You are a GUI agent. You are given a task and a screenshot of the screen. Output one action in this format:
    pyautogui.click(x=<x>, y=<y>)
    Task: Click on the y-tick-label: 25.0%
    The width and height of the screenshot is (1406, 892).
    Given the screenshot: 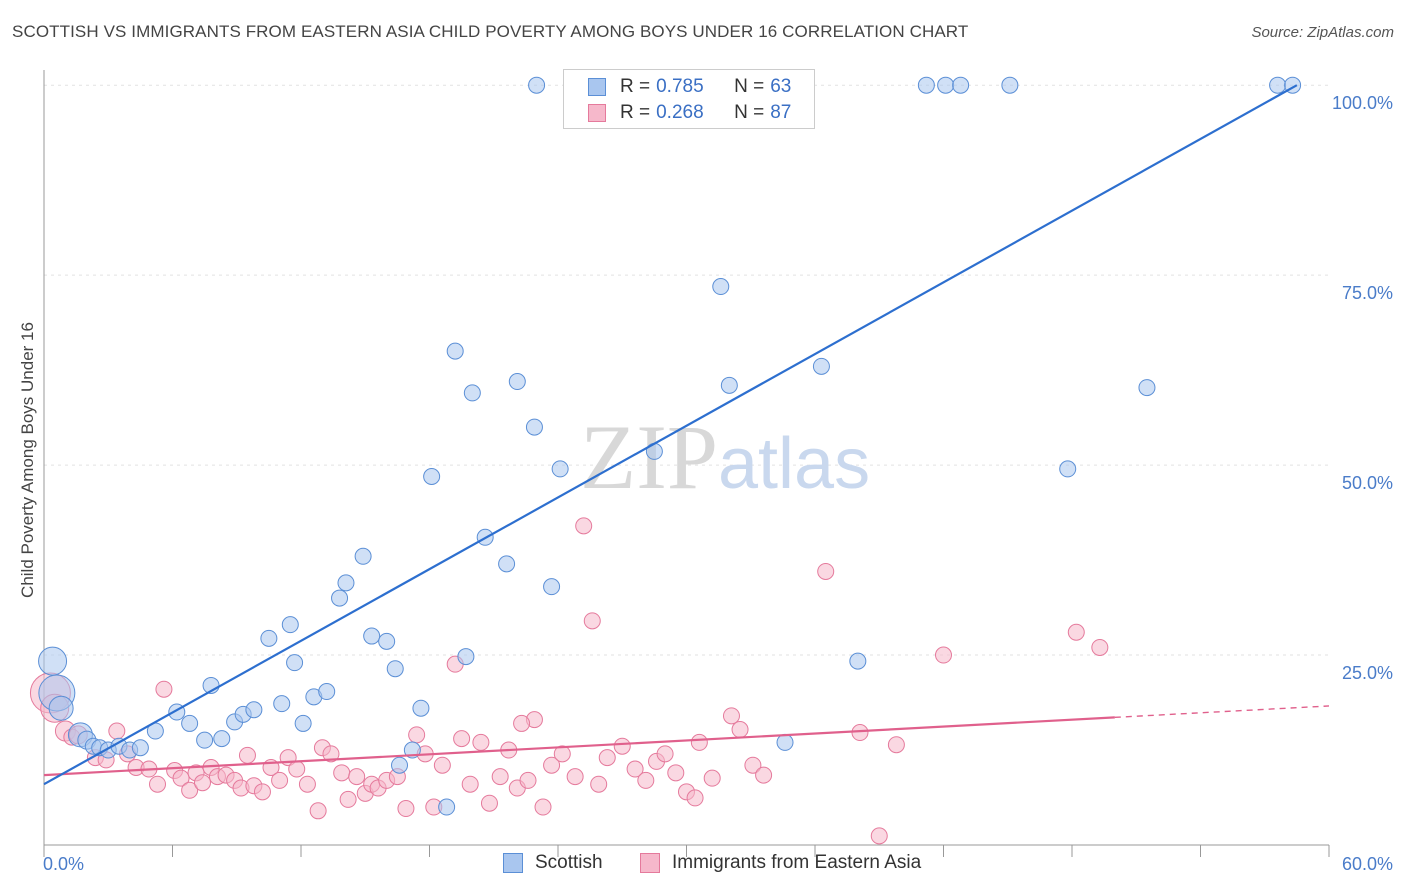 What is the action you would take?
    pyautogui.click(x=1367, y=673)
    